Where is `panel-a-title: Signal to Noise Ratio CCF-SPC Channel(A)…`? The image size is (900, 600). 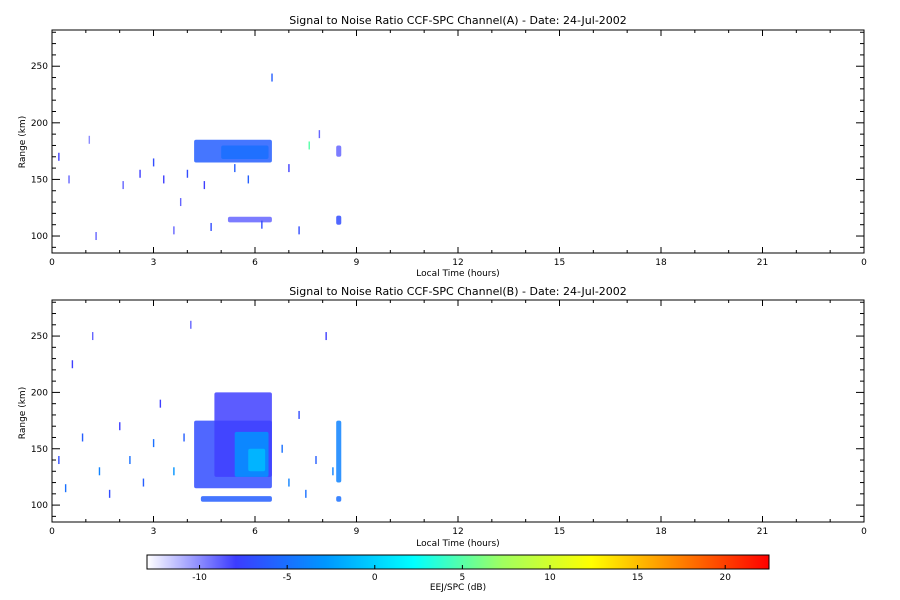
panel-a-title: Signal to Noise Ratio CCF-SPC Channel(A)… is located at coordinates (458, 20).